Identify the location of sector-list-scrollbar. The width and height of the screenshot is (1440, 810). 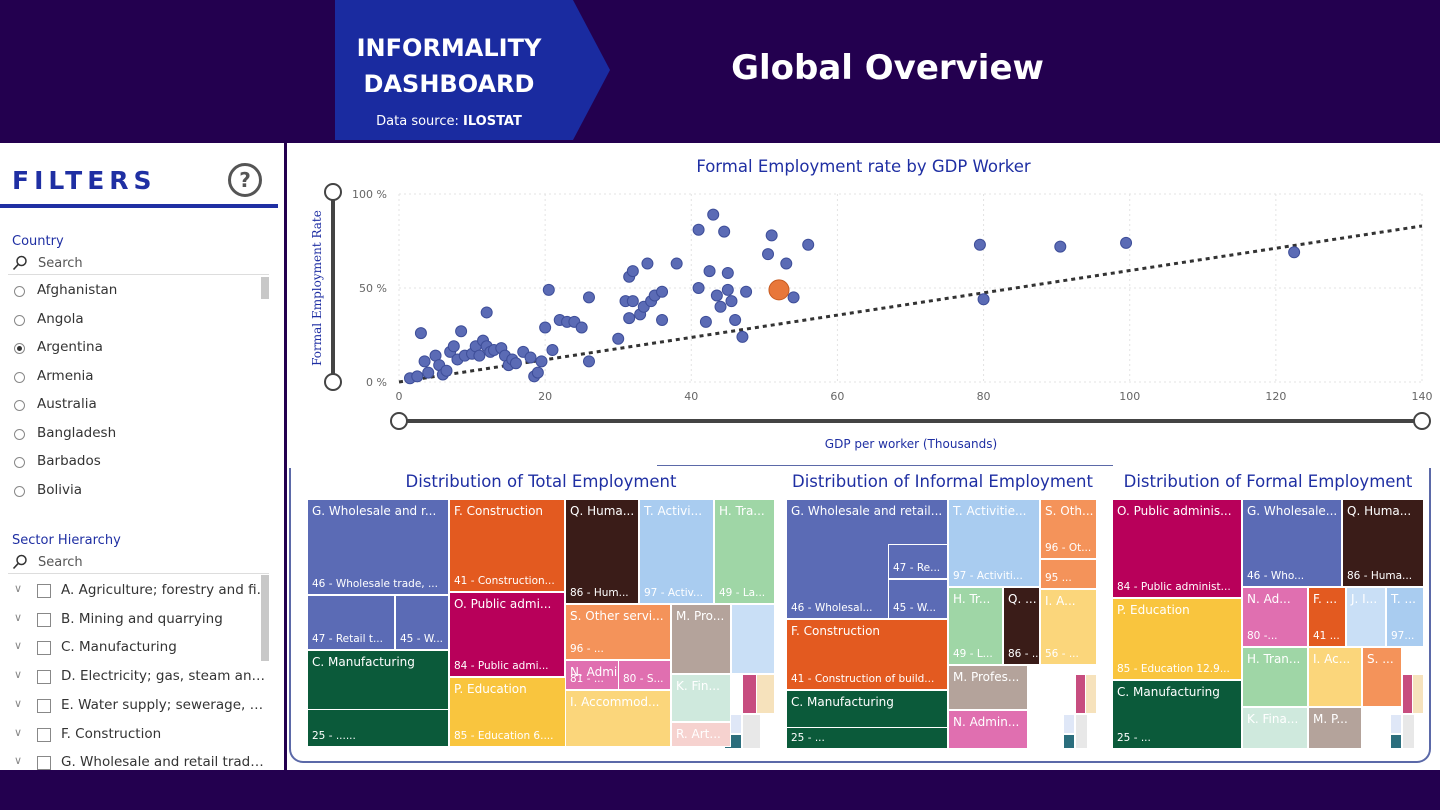
(265, 618).